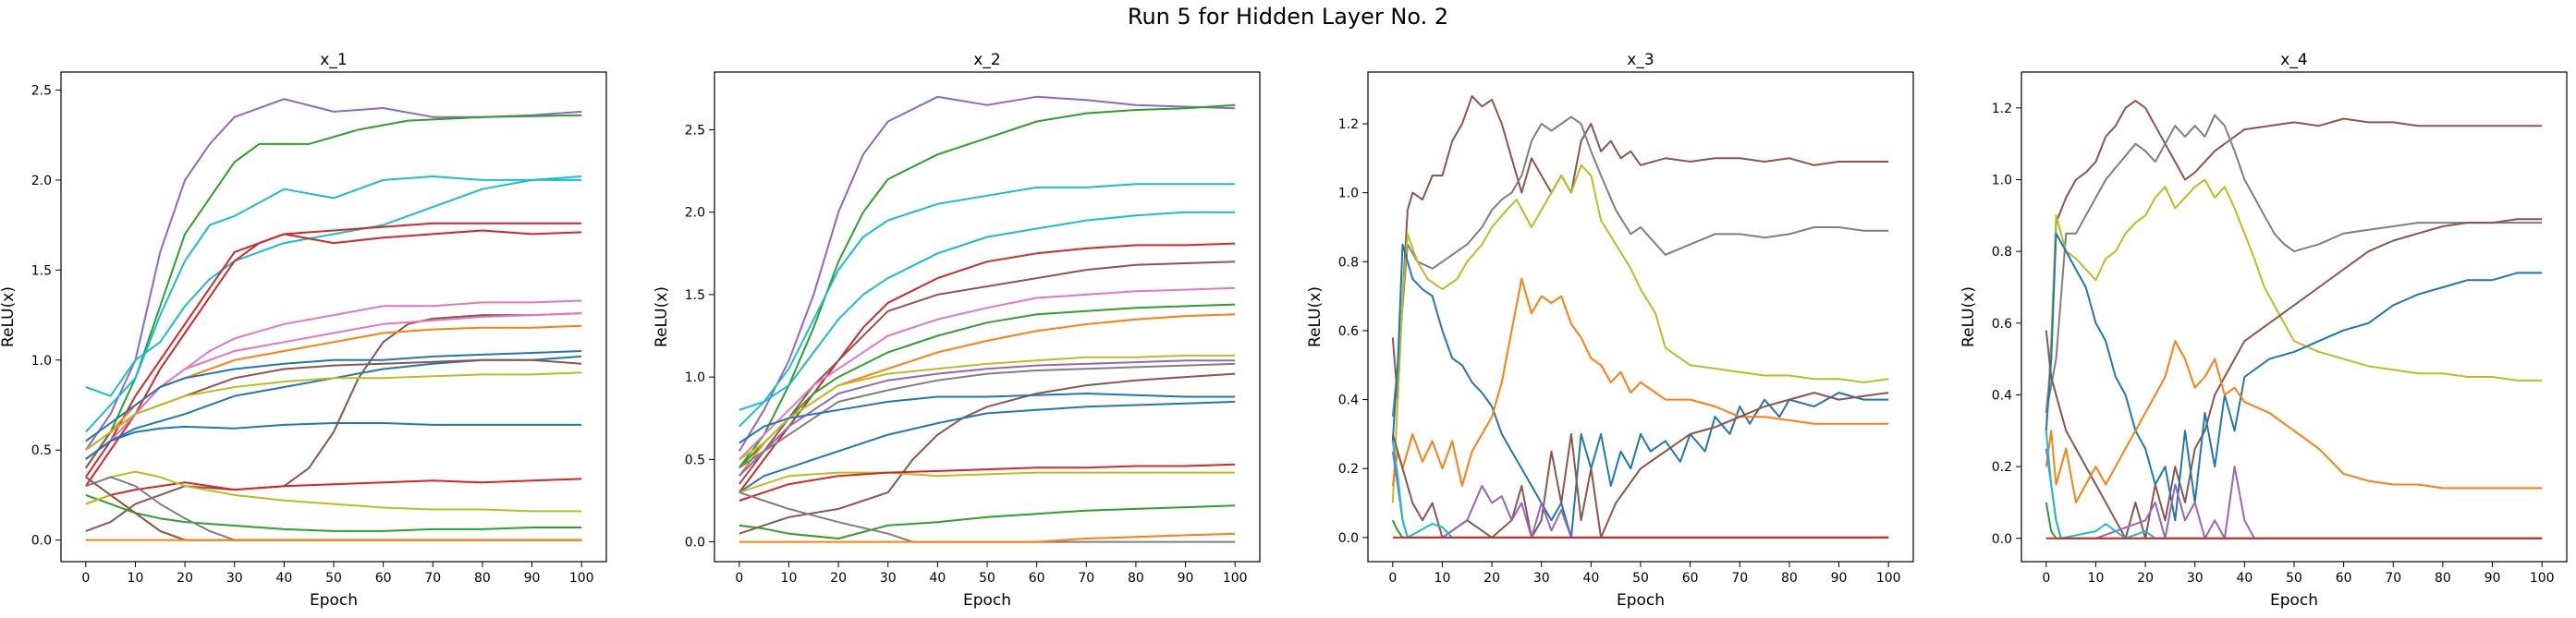  I want to click on subplot-title: x_3, so click(1640, 60).